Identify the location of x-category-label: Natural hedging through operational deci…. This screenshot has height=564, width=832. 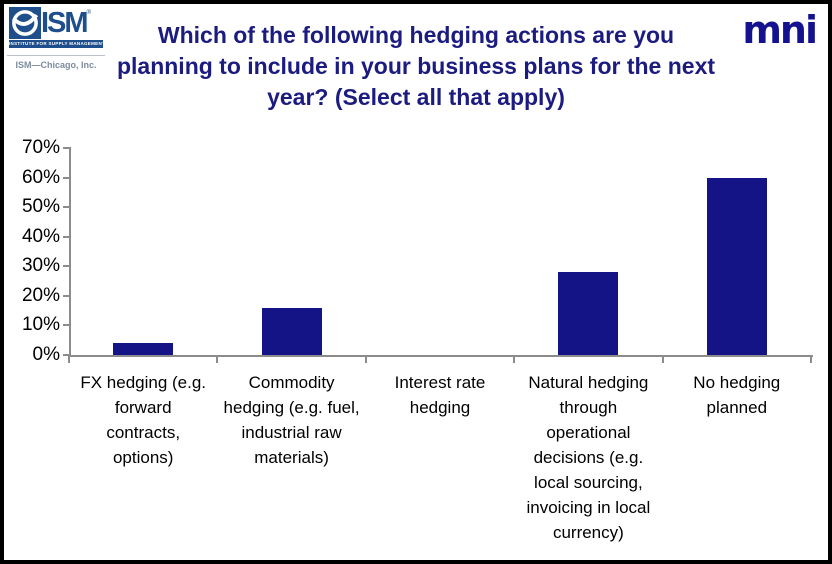
(588, 457).